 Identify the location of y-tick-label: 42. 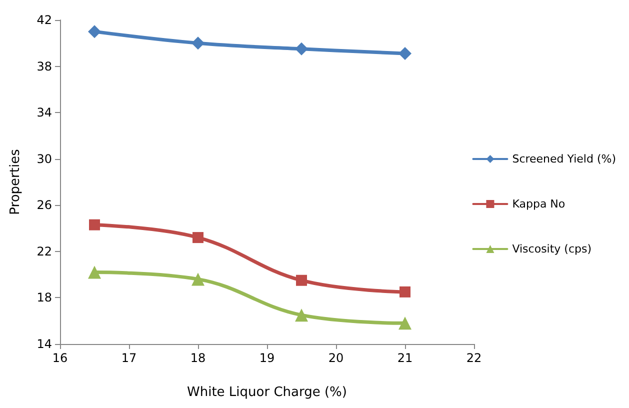
(44, 20).